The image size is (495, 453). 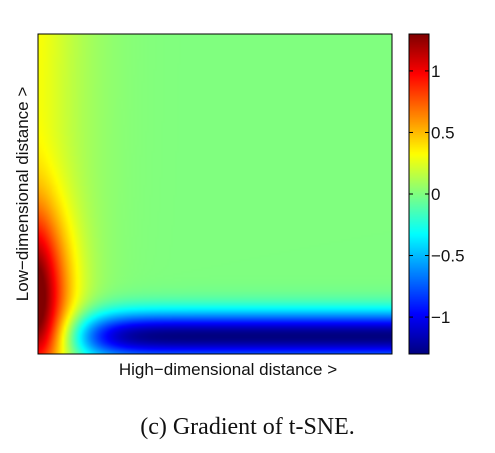 I want to click on colorbar: 1 0.5 0 −0.5 −1, so click(x=436, y=194).